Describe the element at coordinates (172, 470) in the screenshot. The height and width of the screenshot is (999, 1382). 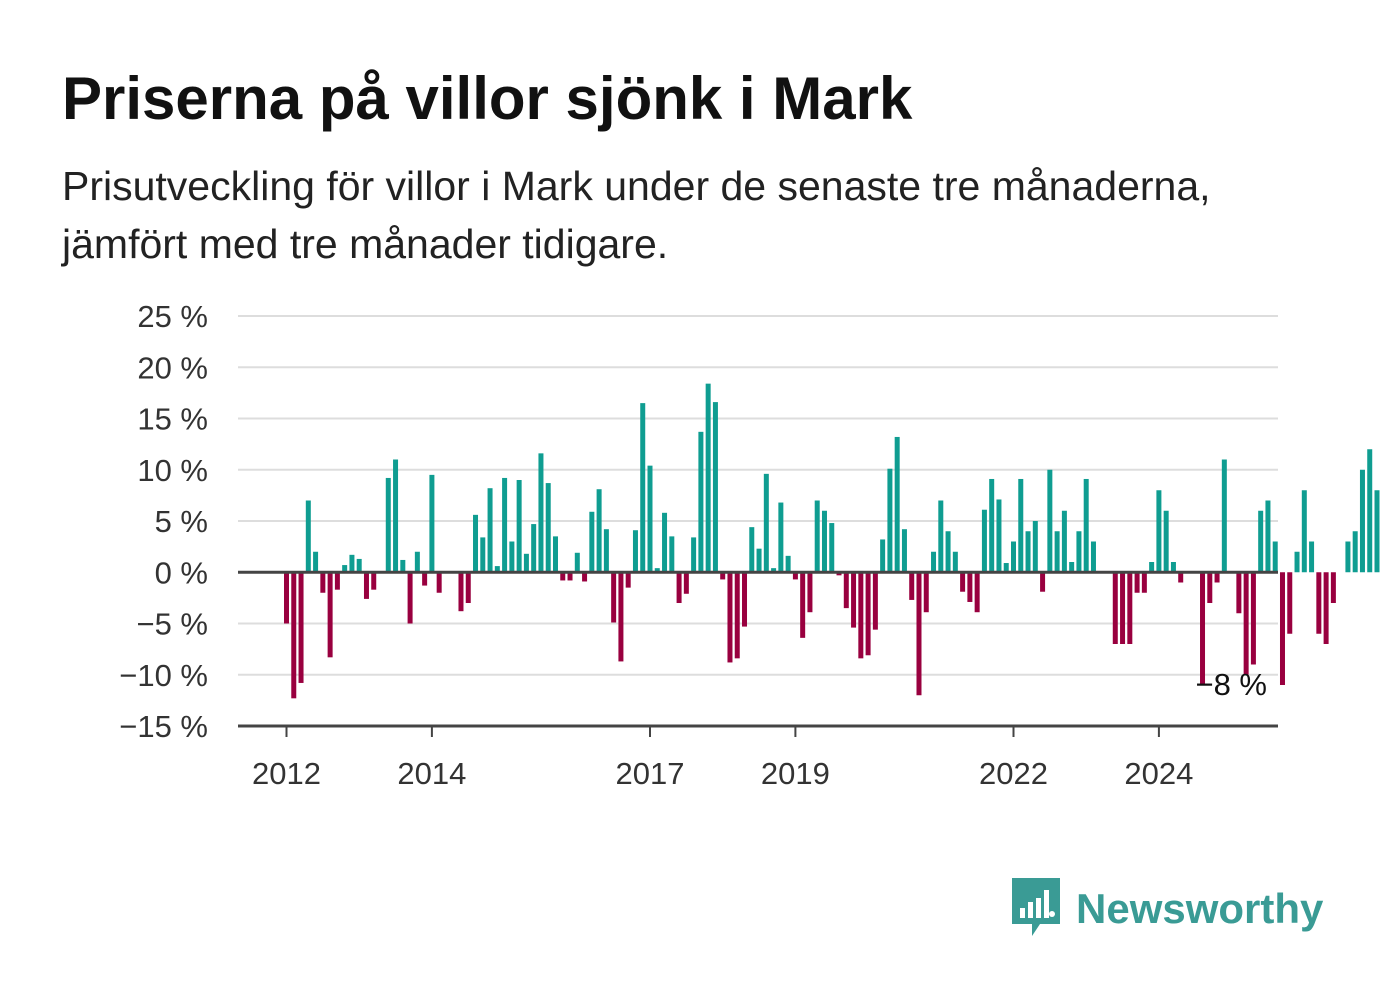
I see `y-tick-label: 10 %` at that location.